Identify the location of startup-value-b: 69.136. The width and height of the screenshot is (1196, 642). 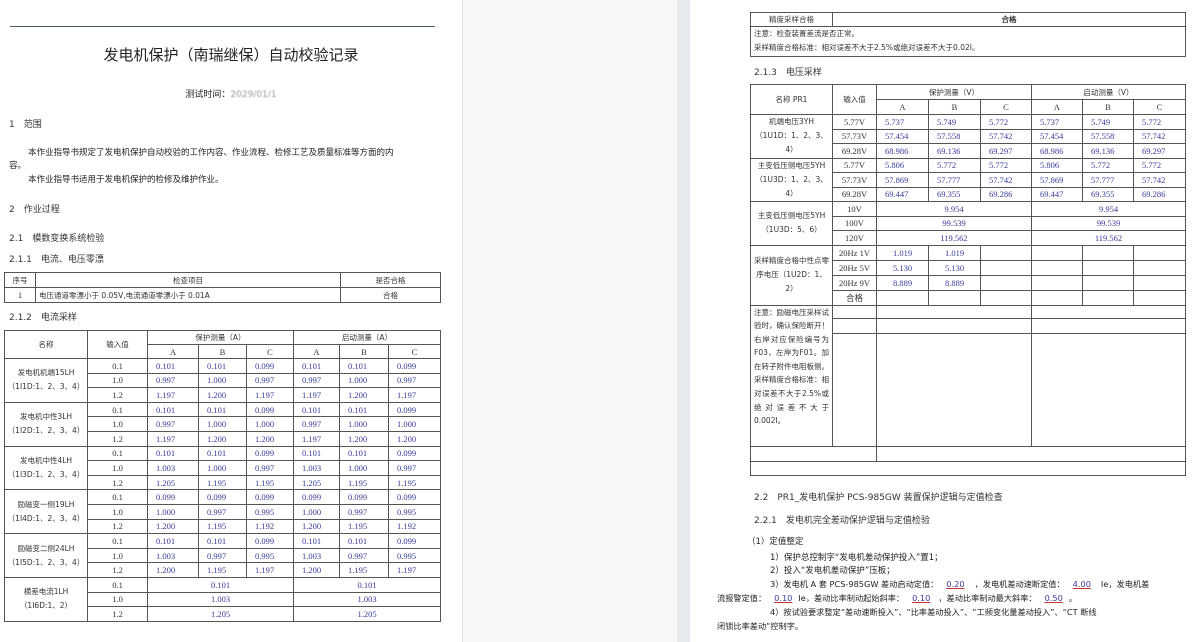
(1108, 151).